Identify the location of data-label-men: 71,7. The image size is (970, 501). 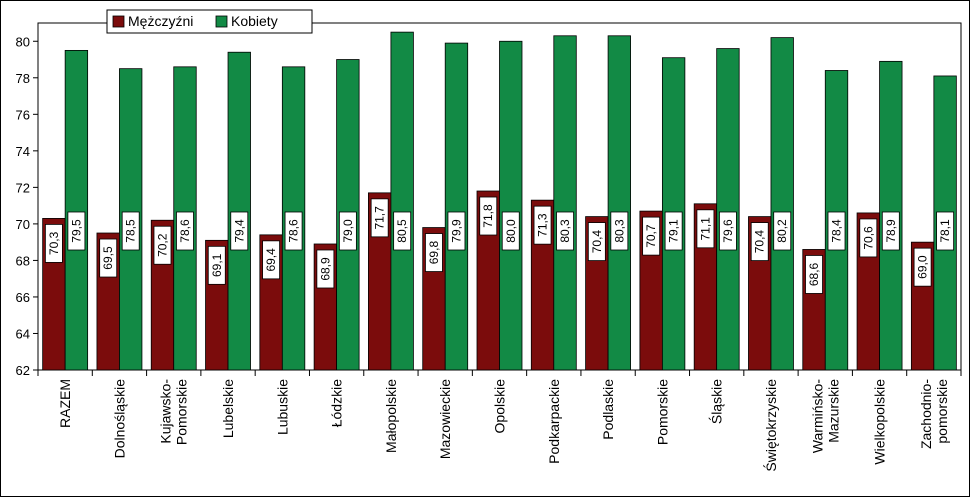
(380, 218).